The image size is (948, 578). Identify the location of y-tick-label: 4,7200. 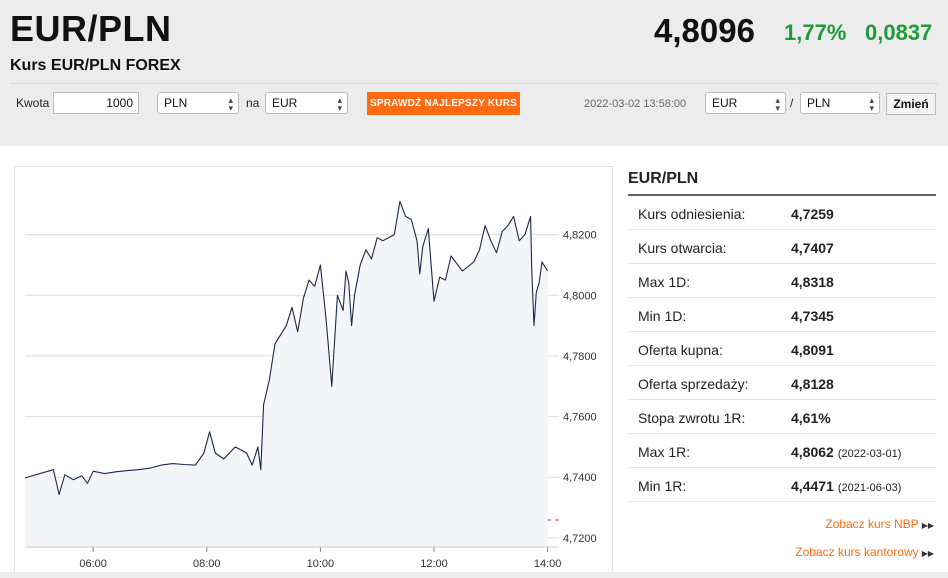
(580, 539).